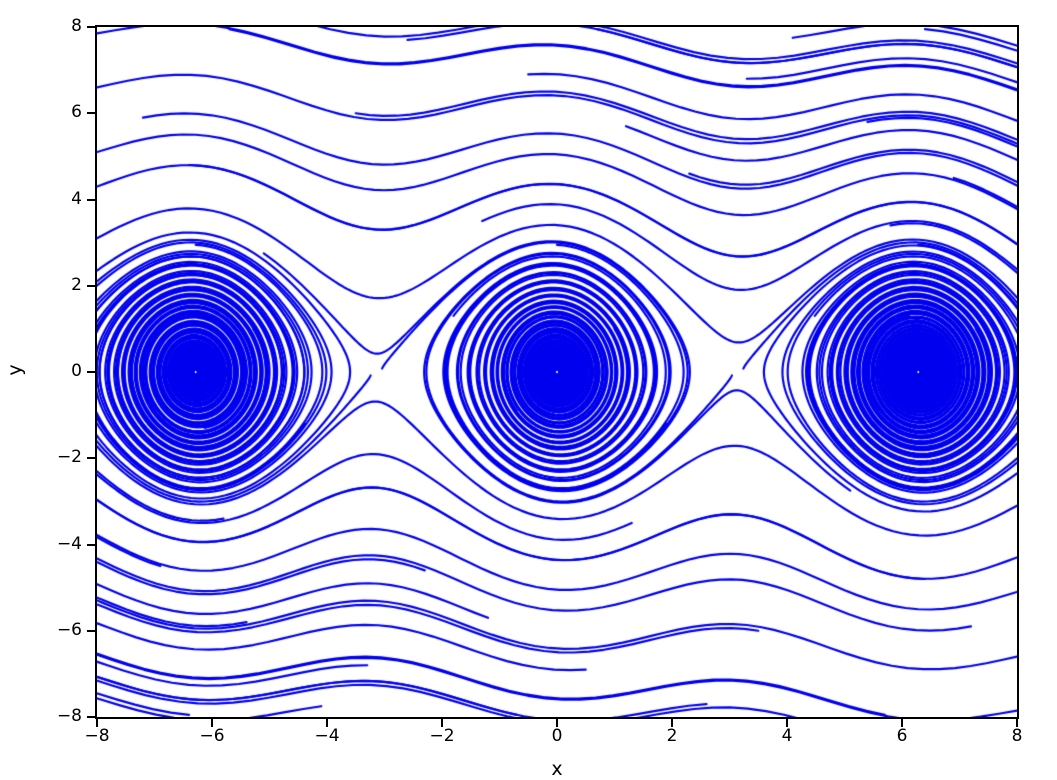  Describe the element at coordinates (76, 284) in the screenshot. I see `y-tick-label: 2` at that location.